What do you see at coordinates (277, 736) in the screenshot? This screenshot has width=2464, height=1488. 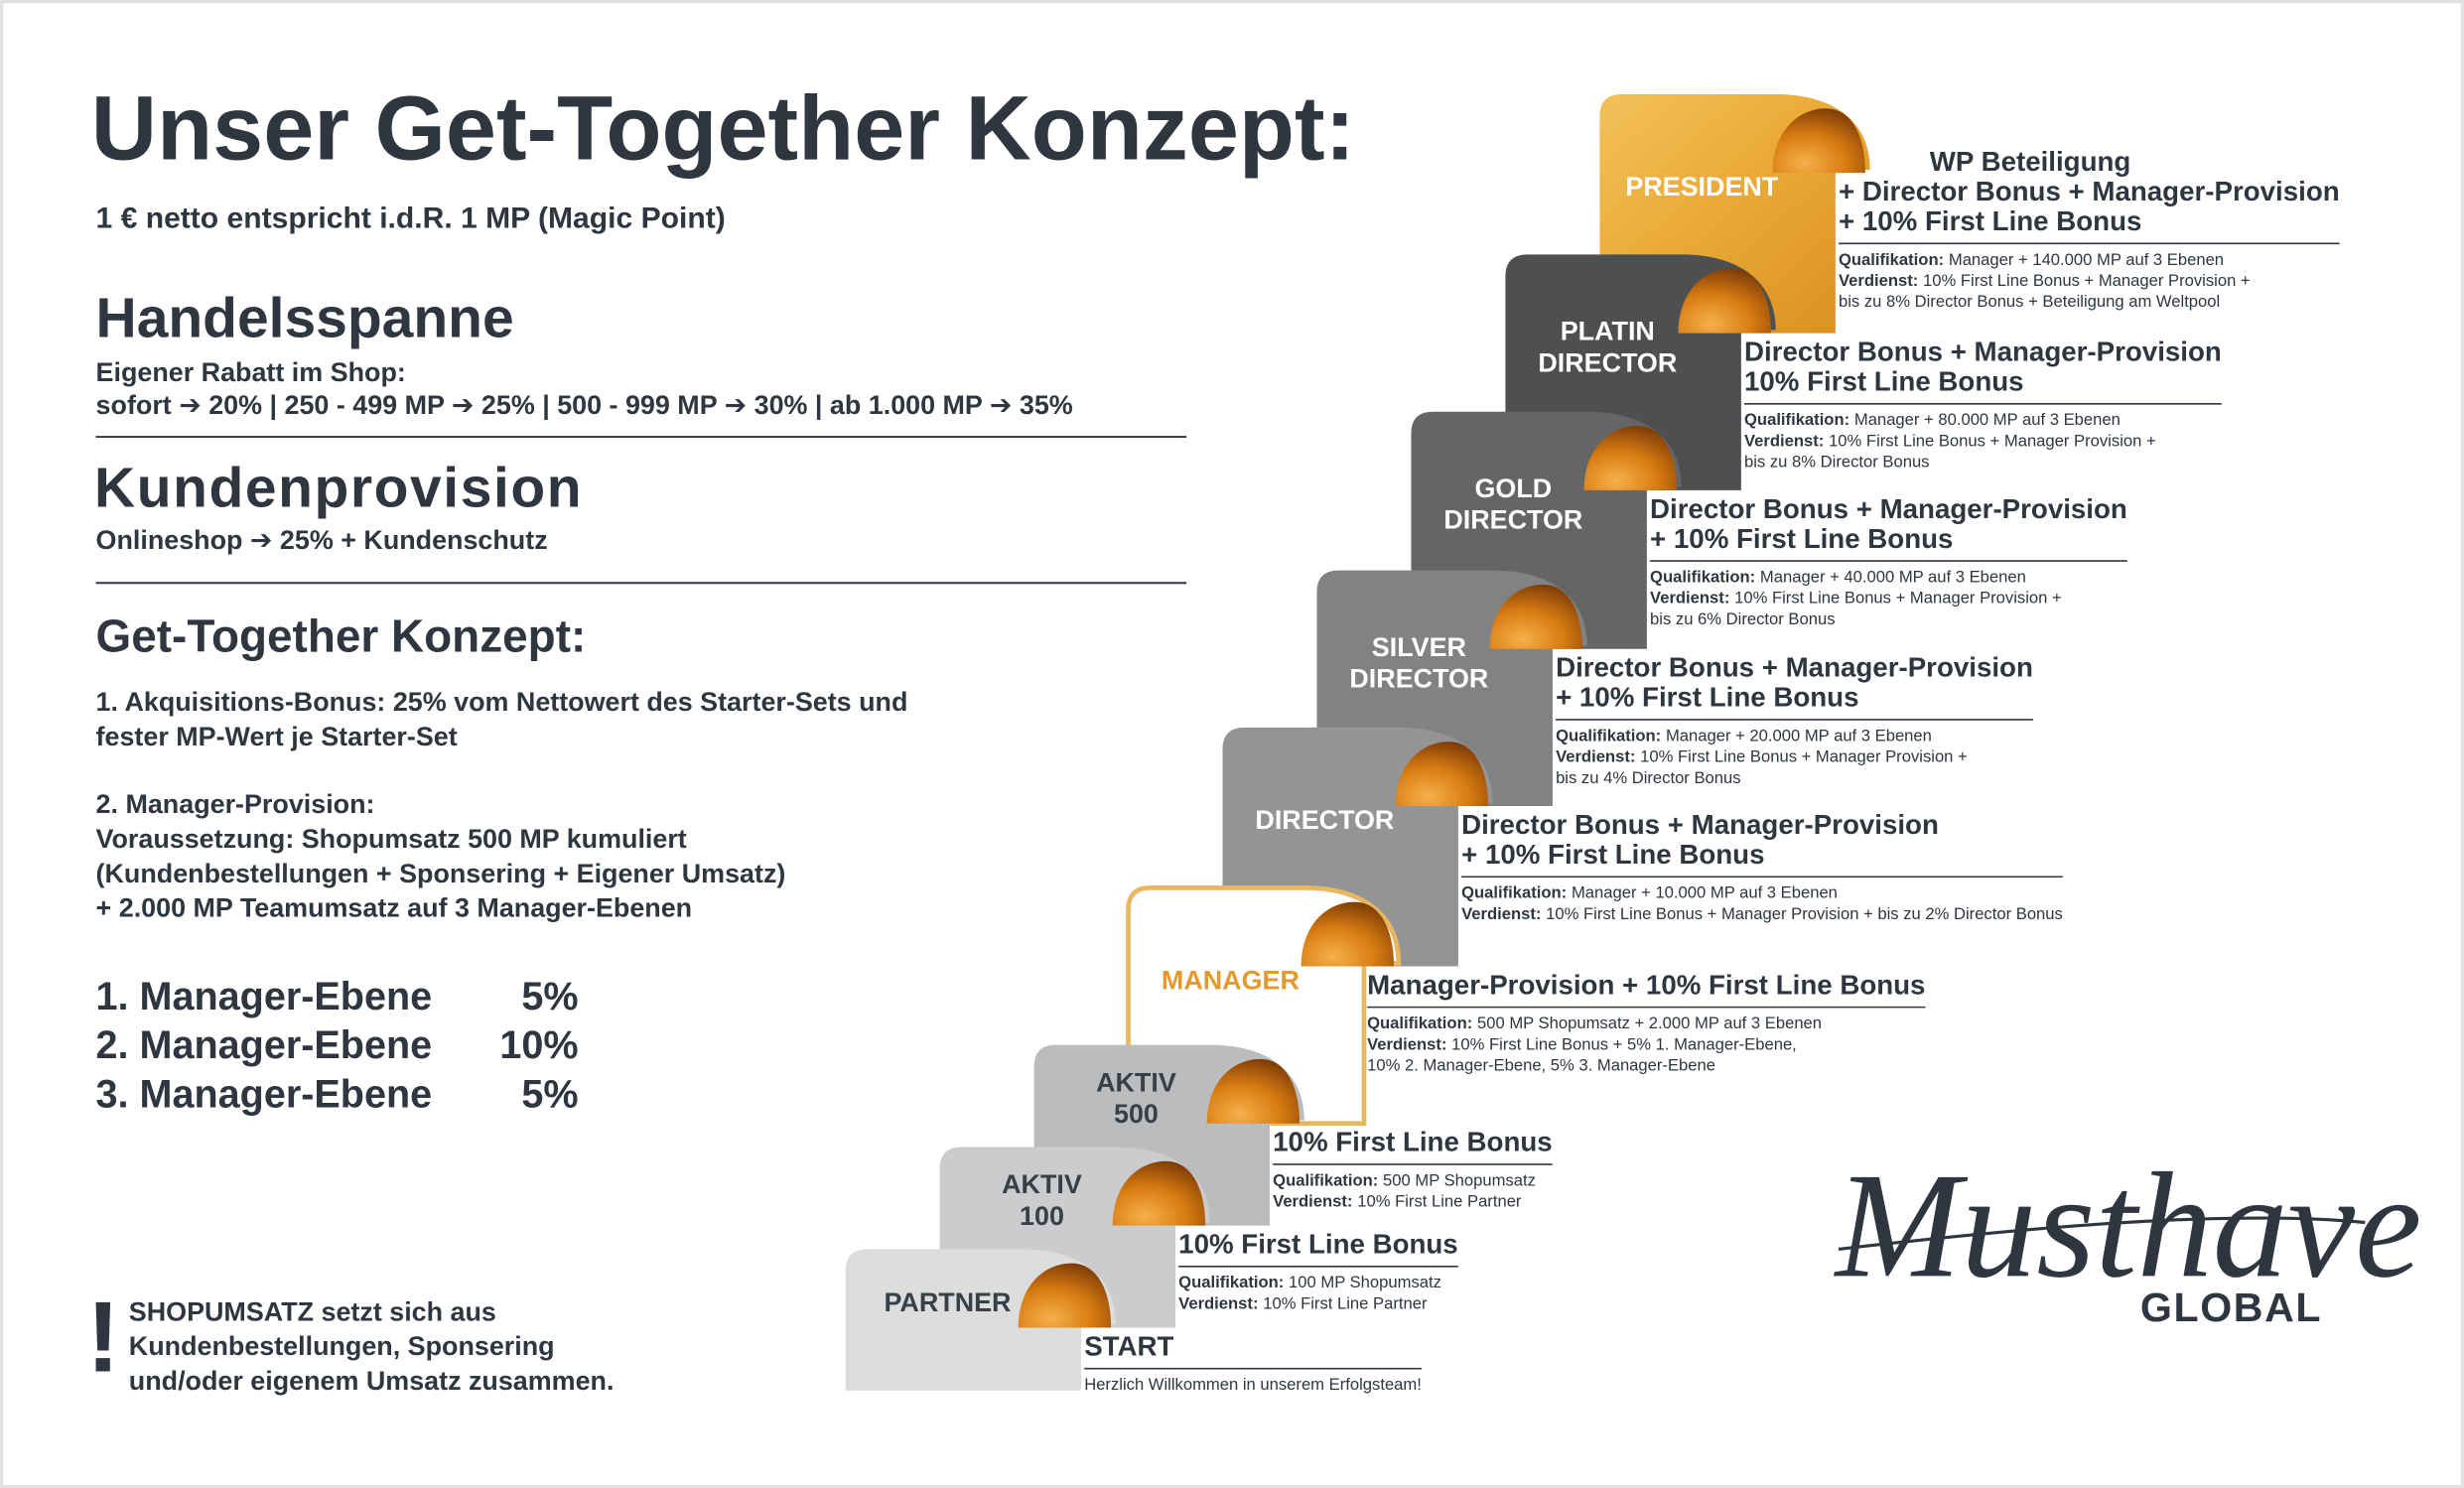 I see `paragraph-line: fester MP-Wert je Starter-Set` at bounding box center [277, 736].